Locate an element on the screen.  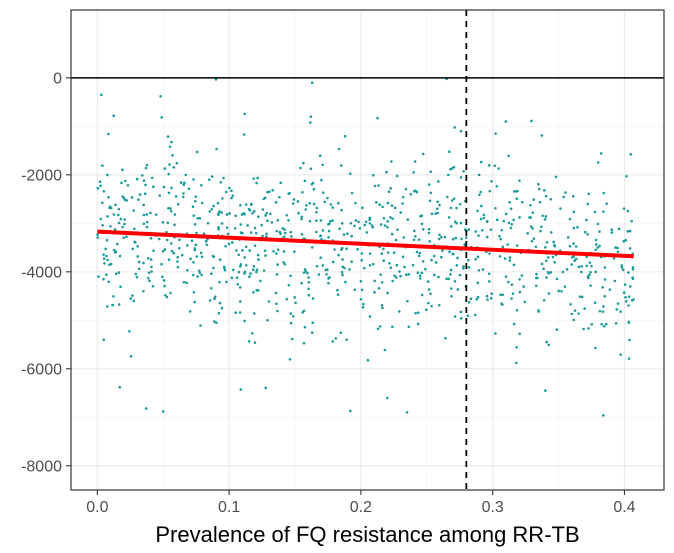
y-axis-ticks: -8000 -6000 -4000 -2000 0 is located at coordinates (46, 272).